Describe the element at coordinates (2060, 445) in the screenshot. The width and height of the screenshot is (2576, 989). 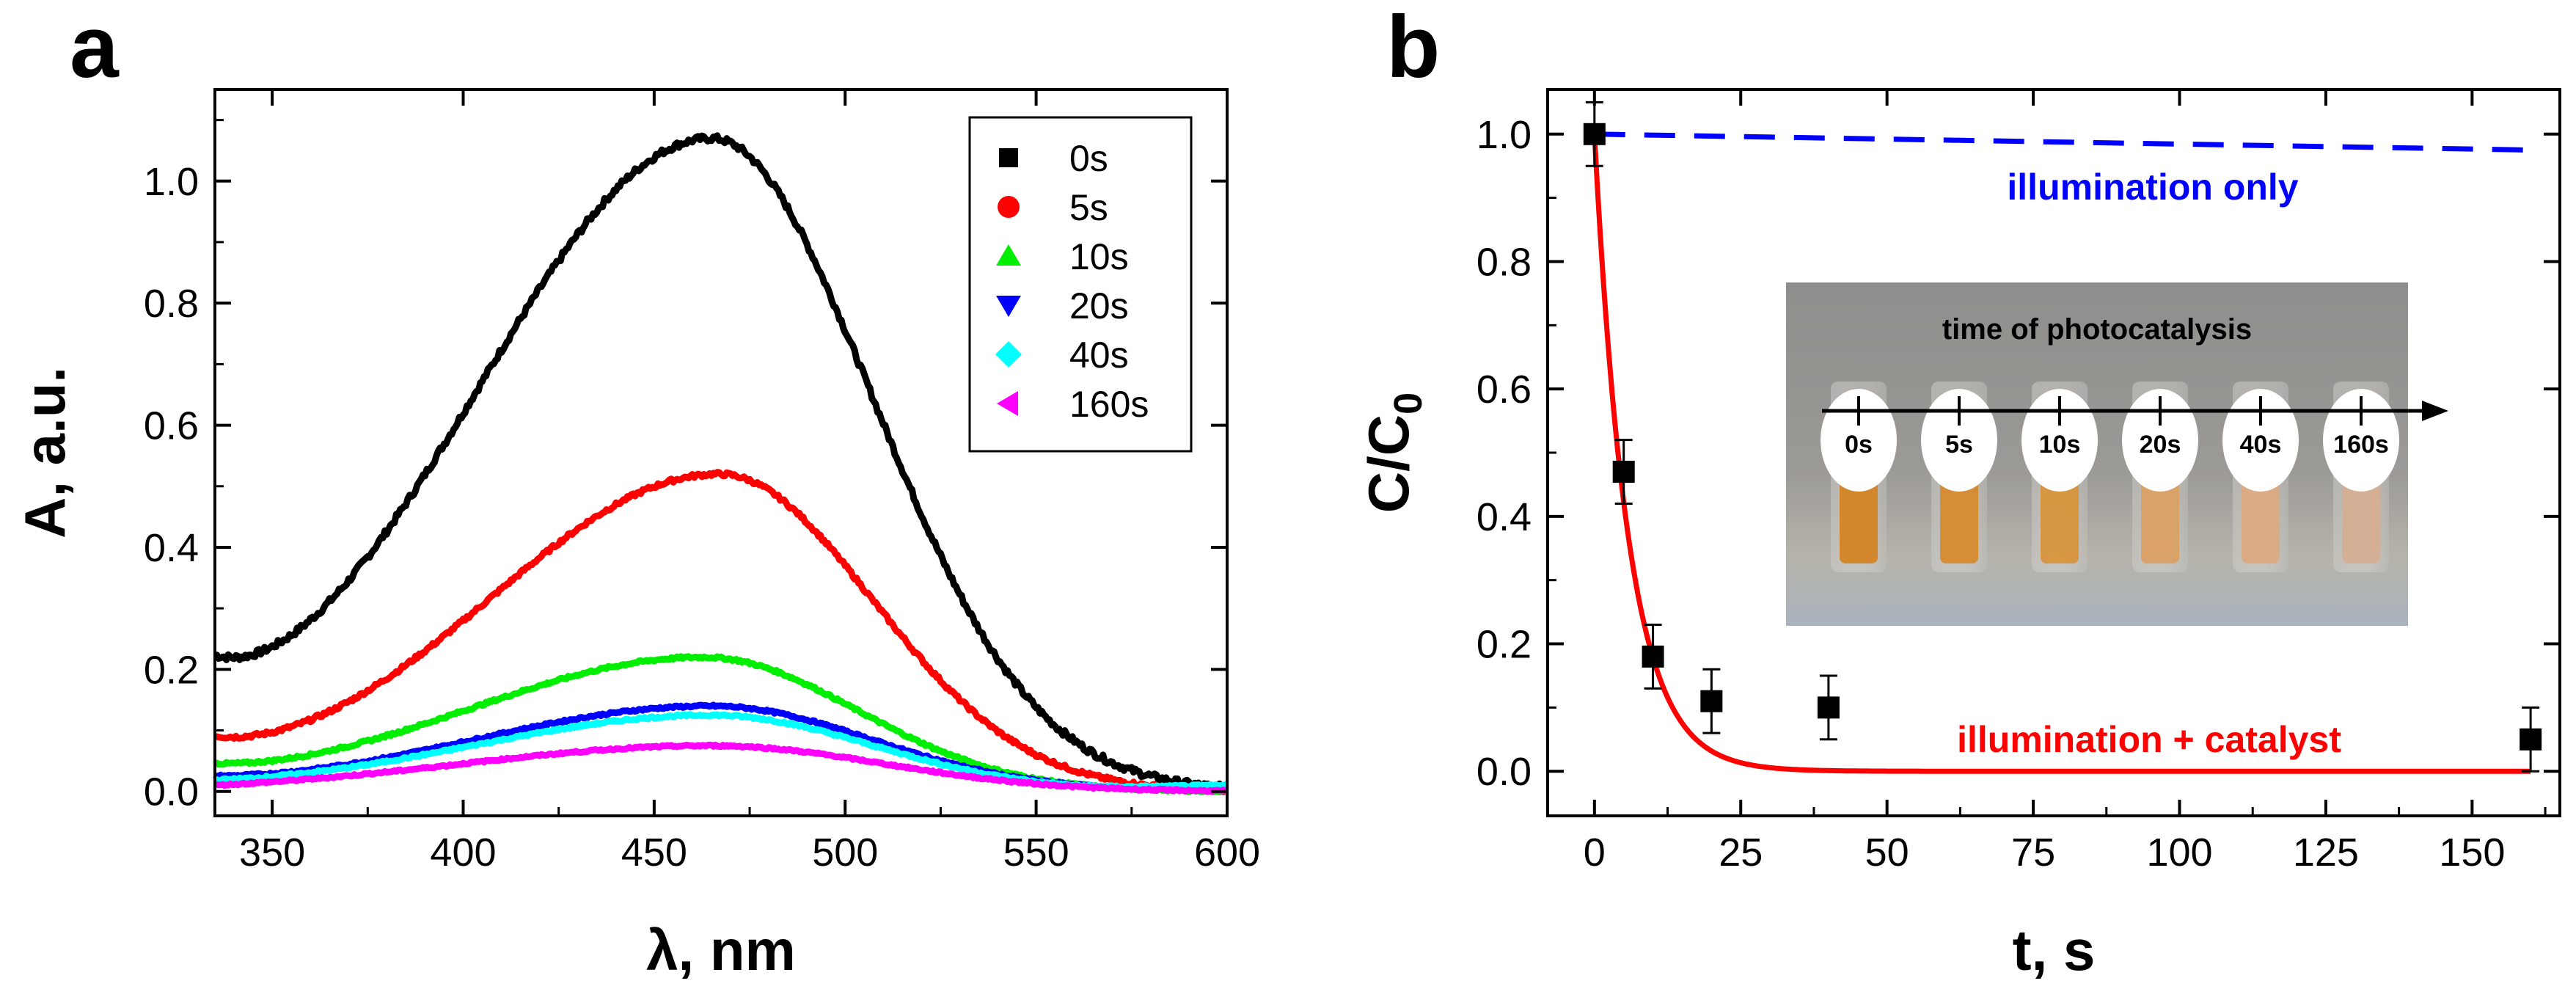
I see `inset-vial-label: 10s` at that location.